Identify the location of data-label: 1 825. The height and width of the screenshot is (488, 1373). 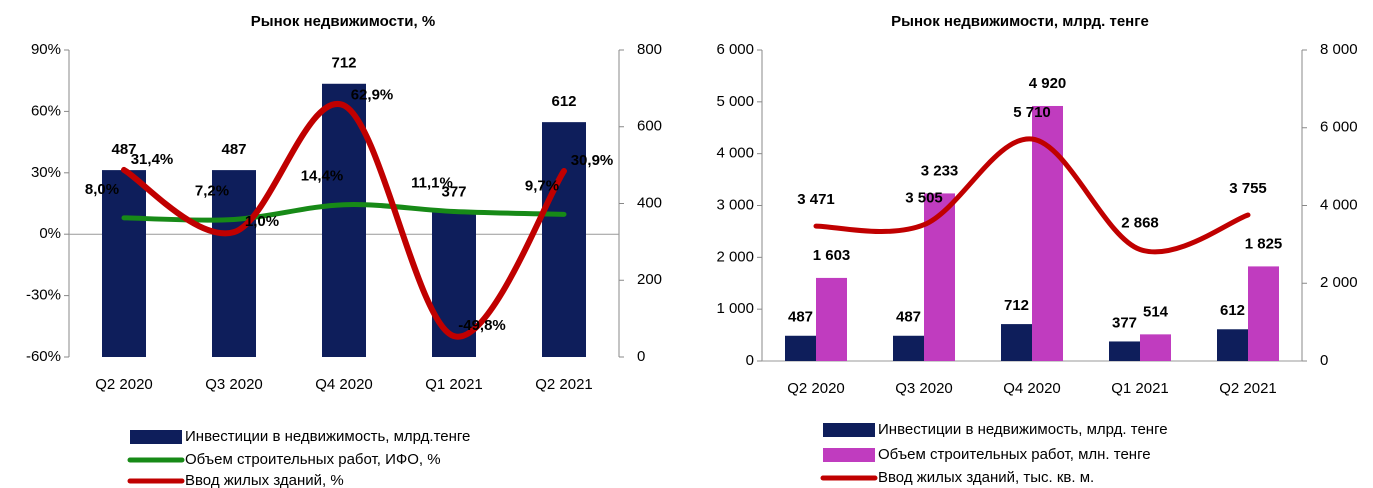
(1264, 243).